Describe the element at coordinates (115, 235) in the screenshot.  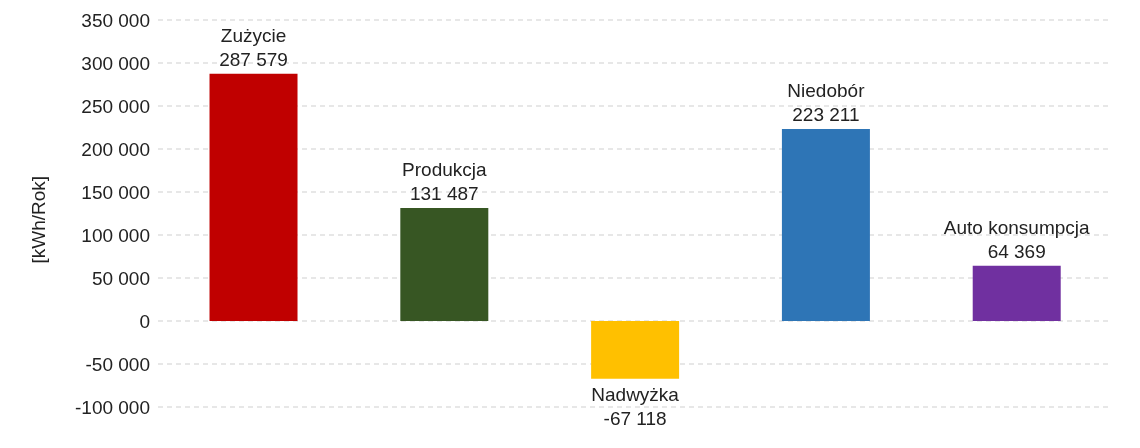
I see `y-tick-label: 100 000` at that location.